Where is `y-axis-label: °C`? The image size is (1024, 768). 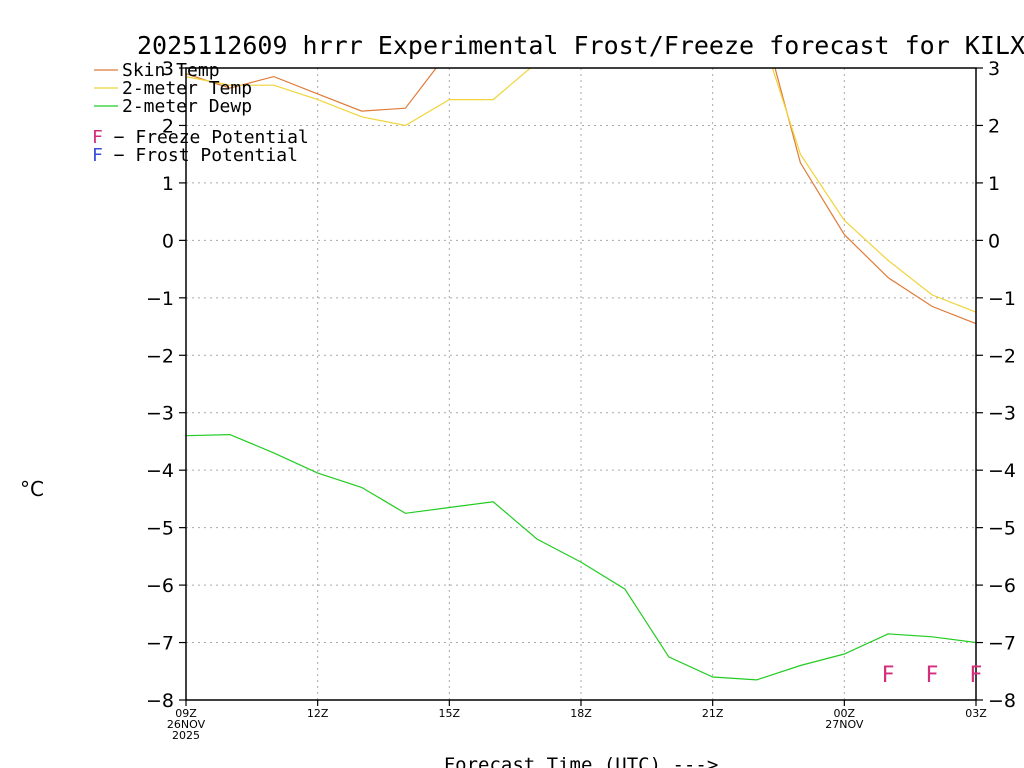
y-axis-label: °C is located at coordinates (32, 489).